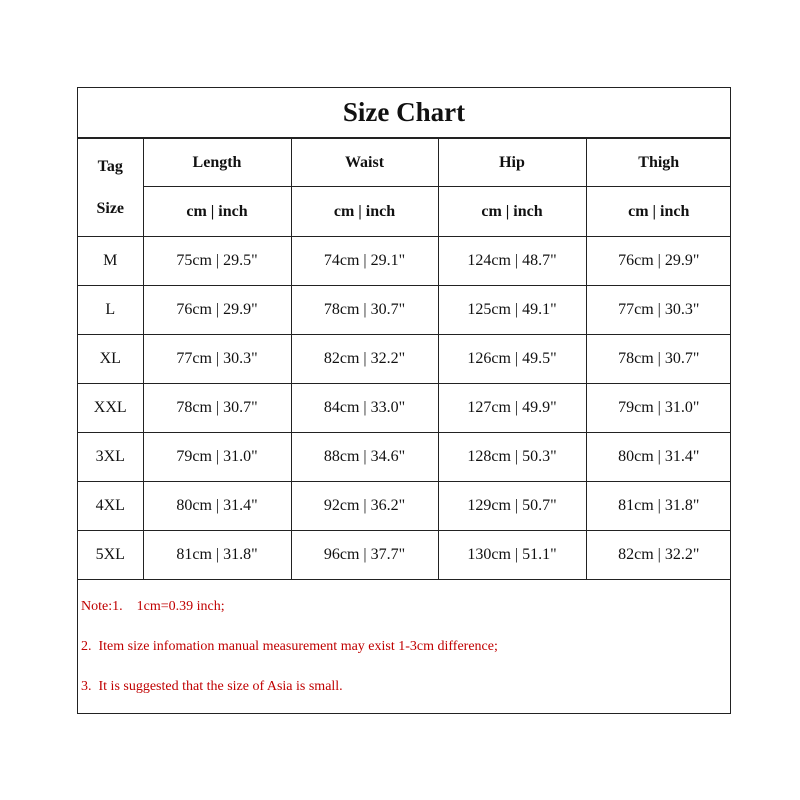 This screenshot has width=800, height=800. Describe the element at coordinates (512, 408) in the screenshot. I see `measurement-cell: 127cm | 49.9"` at that location.